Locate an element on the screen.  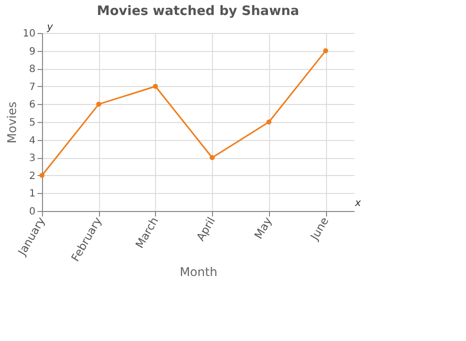
y-tick-label: 4 is located at coordinates (32, 140).